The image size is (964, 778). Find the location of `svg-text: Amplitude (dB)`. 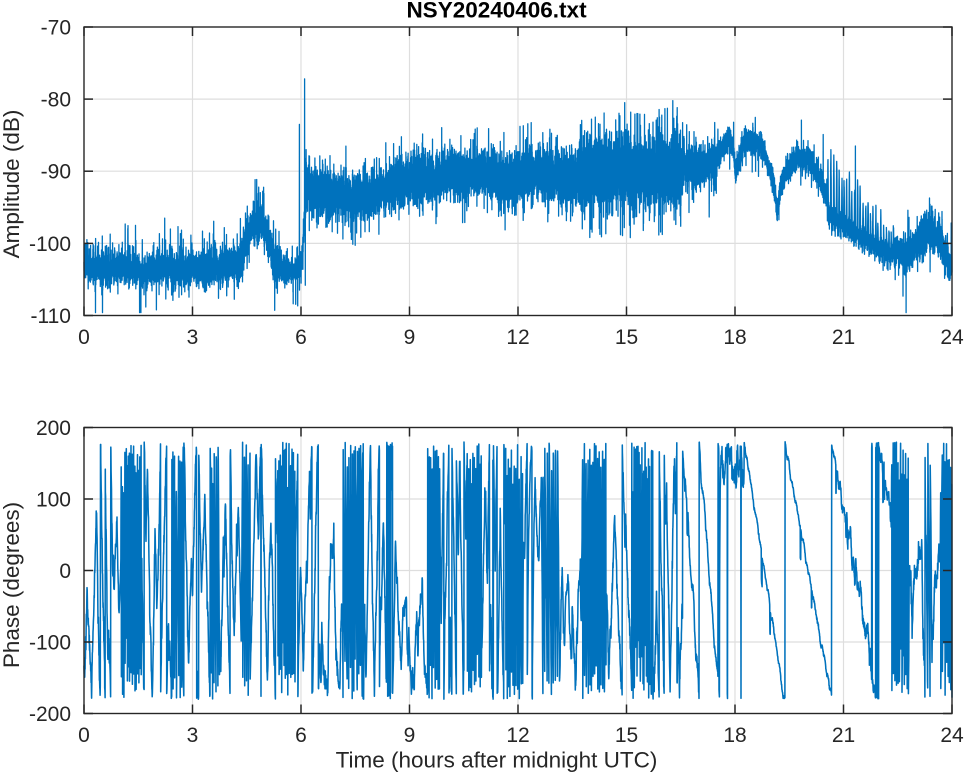

svg-text: Amplitude (dB) is located at coordinates (12, 184).